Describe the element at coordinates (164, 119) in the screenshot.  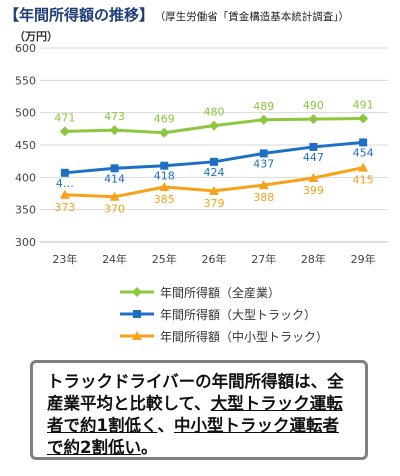
I see `data-label: 469` at that location.